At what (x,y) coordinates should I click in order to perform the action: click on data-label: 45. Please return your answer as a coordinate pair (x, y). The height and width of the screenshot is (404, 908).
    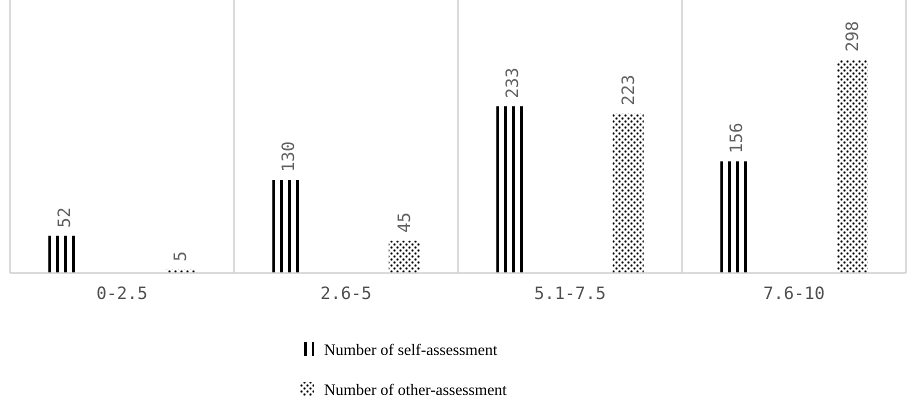
    Looking at the image, I should click on (405, 222).